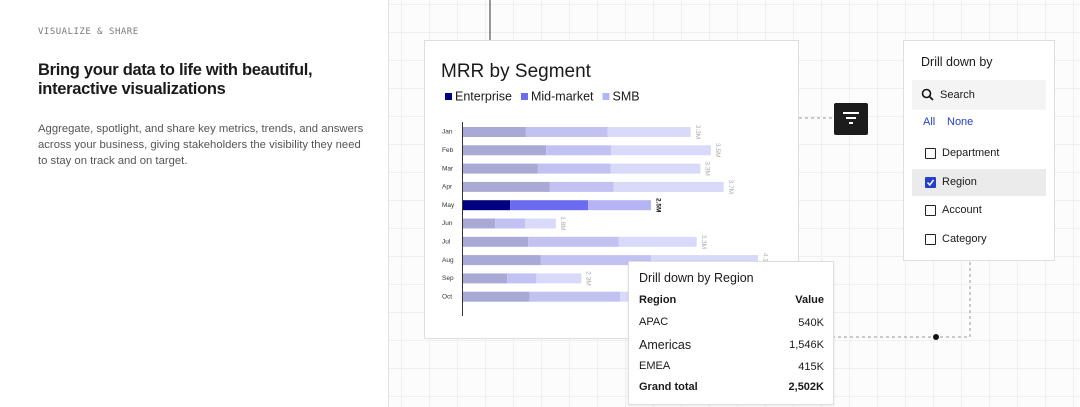 Image resolution: width=1080 pixels, height=407 pixels. I want to click on total-value: 2,502K, so click(806, 387).